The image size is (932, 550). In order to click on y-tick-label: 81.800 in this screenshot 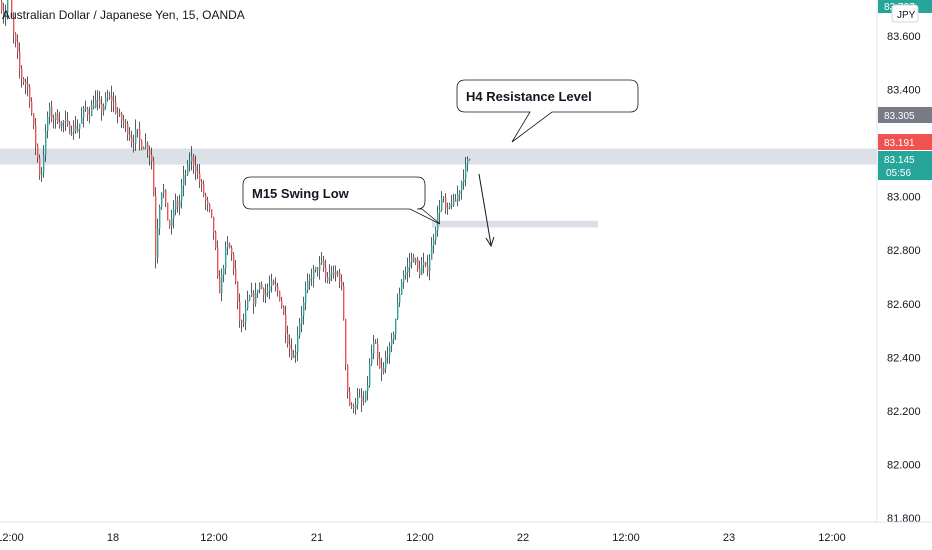, I will do `click(904, 519)`.